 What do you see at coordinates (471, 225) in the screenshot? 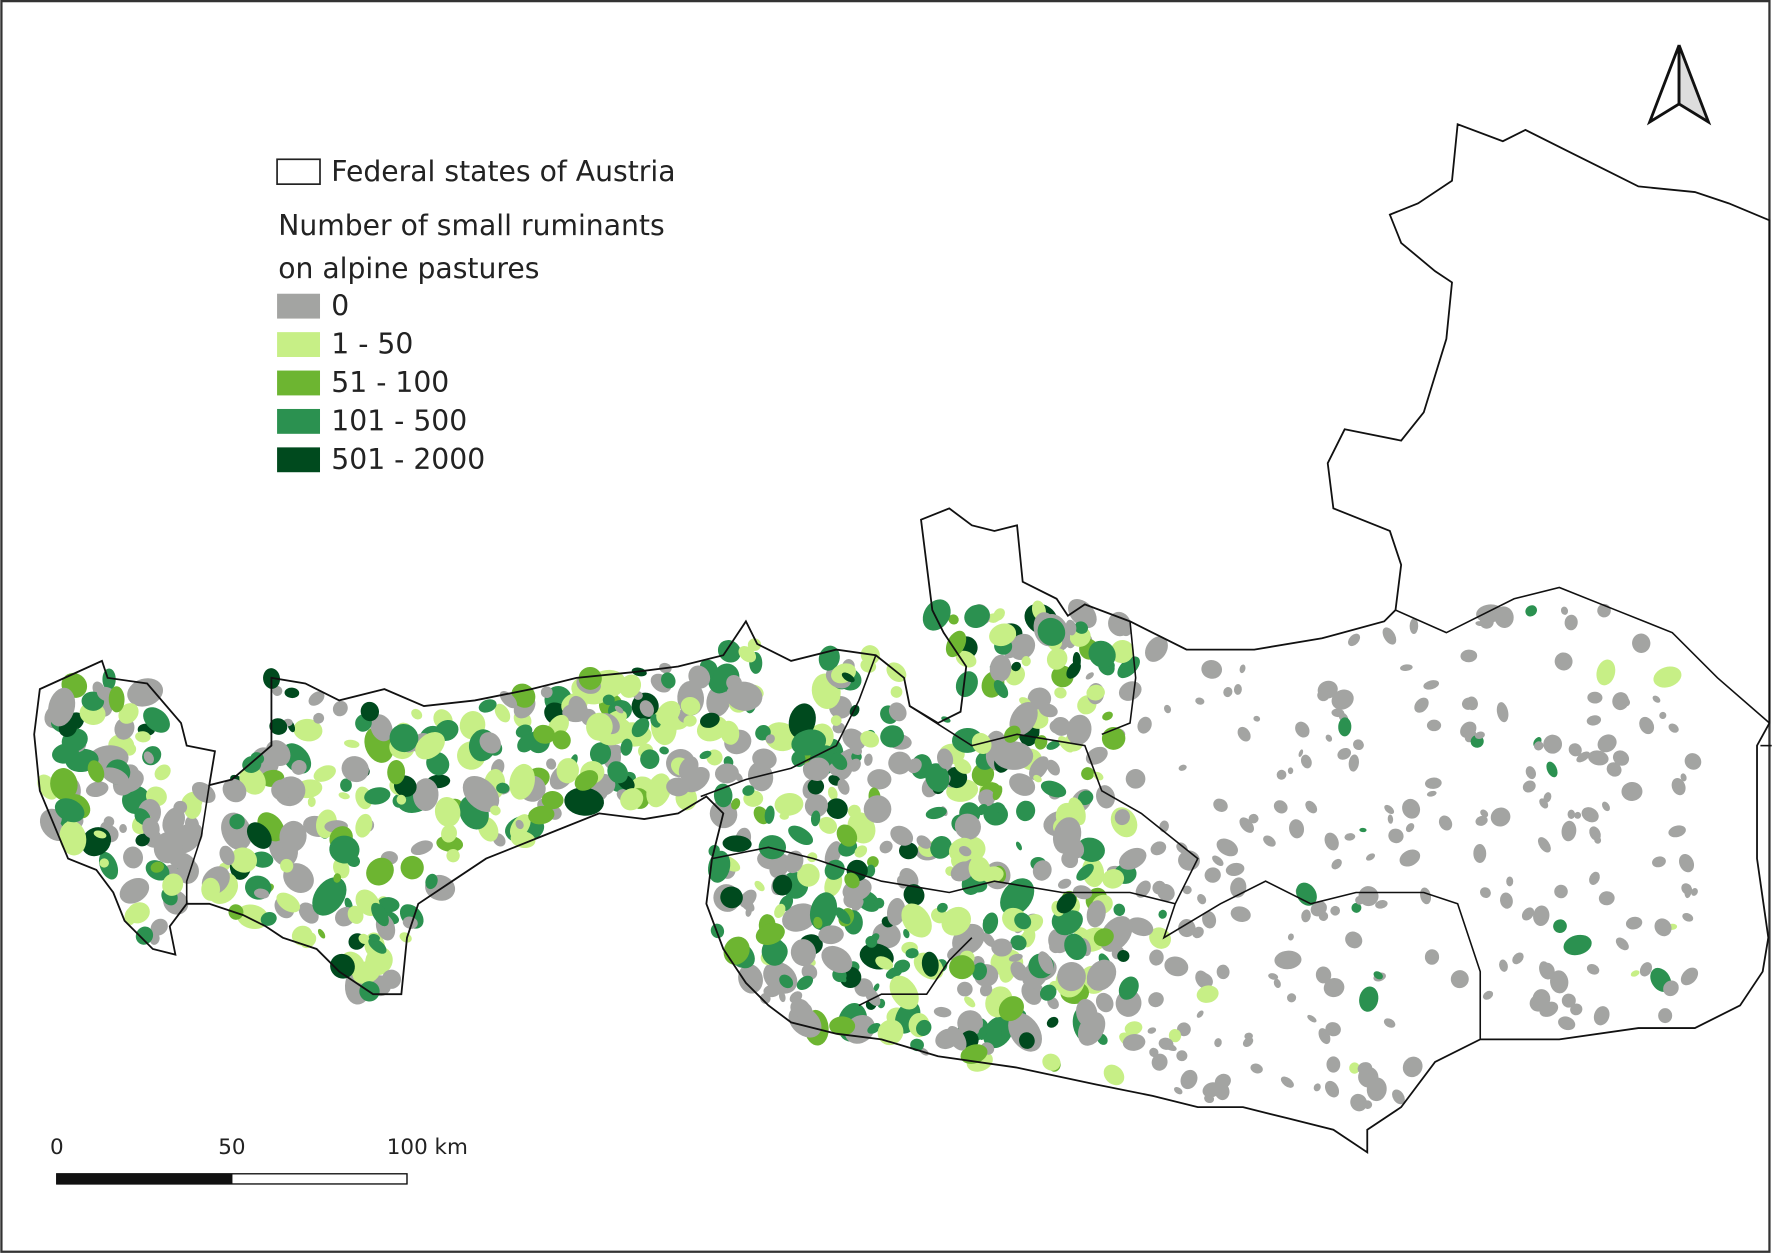
I see `legend-title: Number of small ruminants` at bounding box center [471, 225].